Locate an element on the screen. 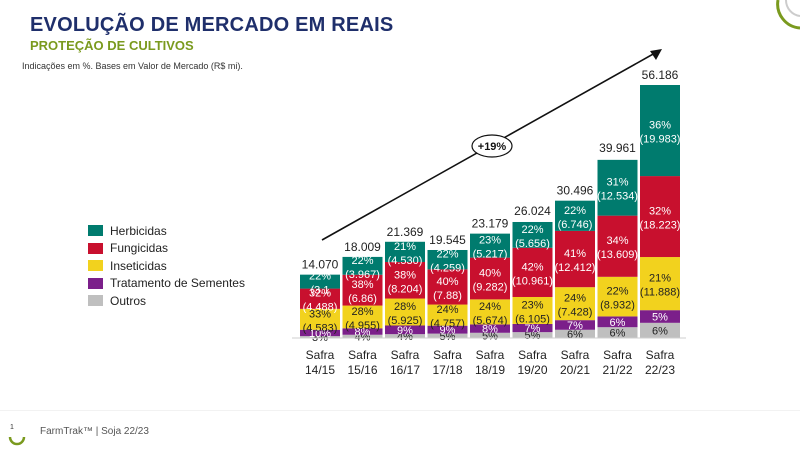 This screenshot has height=450, width=800. corner-decoration is located at coordinates (788, 15).